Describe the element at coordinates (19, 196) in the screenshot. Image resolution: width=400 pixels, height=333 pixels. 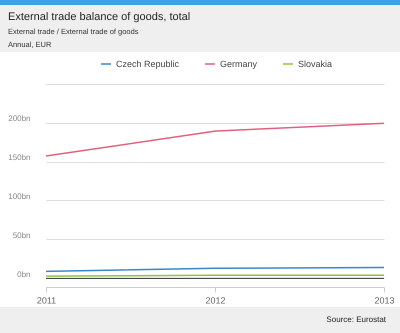
I see `y-tick-label: 100bn` at that location.